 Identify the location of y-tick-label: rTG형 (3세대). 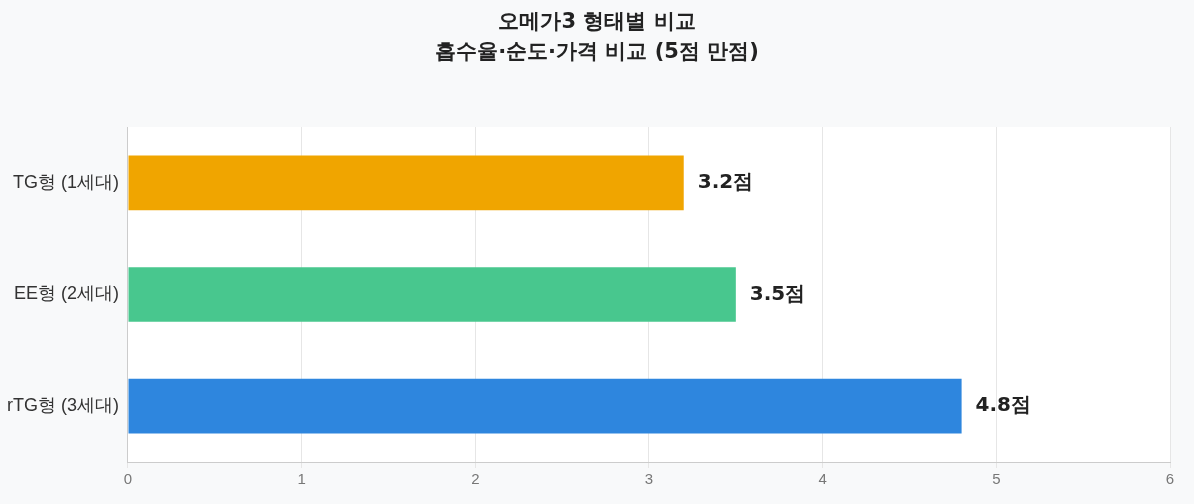
(62, 405).